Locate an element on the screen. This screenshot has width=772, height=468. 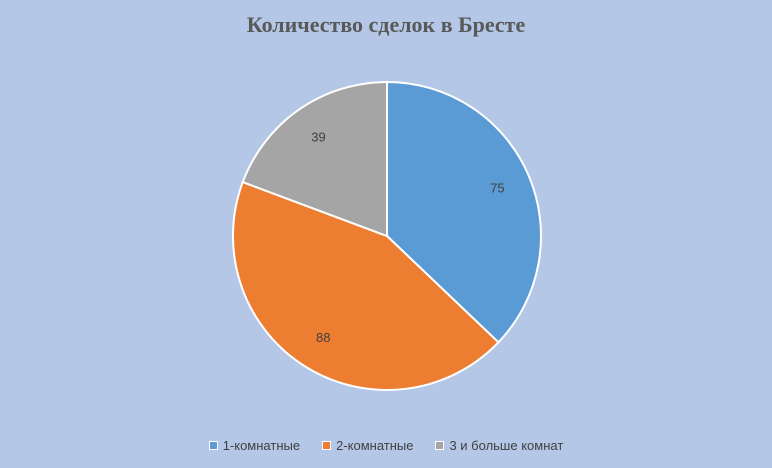
legend-label-1-room: 1-комнатные is located at coordinates (261, 445).